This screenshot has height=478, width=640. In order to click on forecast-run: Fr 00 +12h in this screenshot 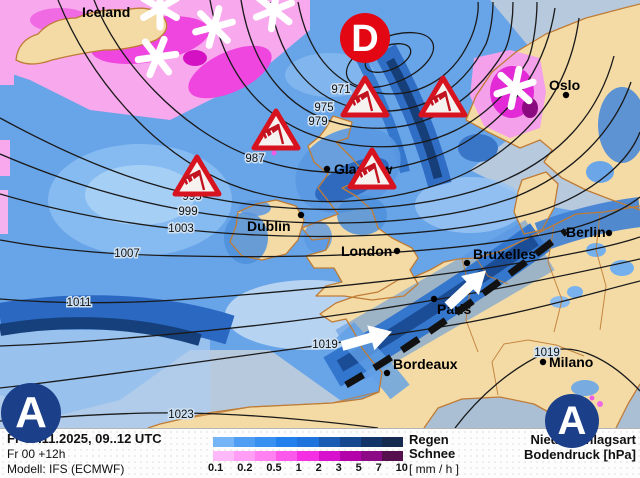, I will do `click(36, 454)`.